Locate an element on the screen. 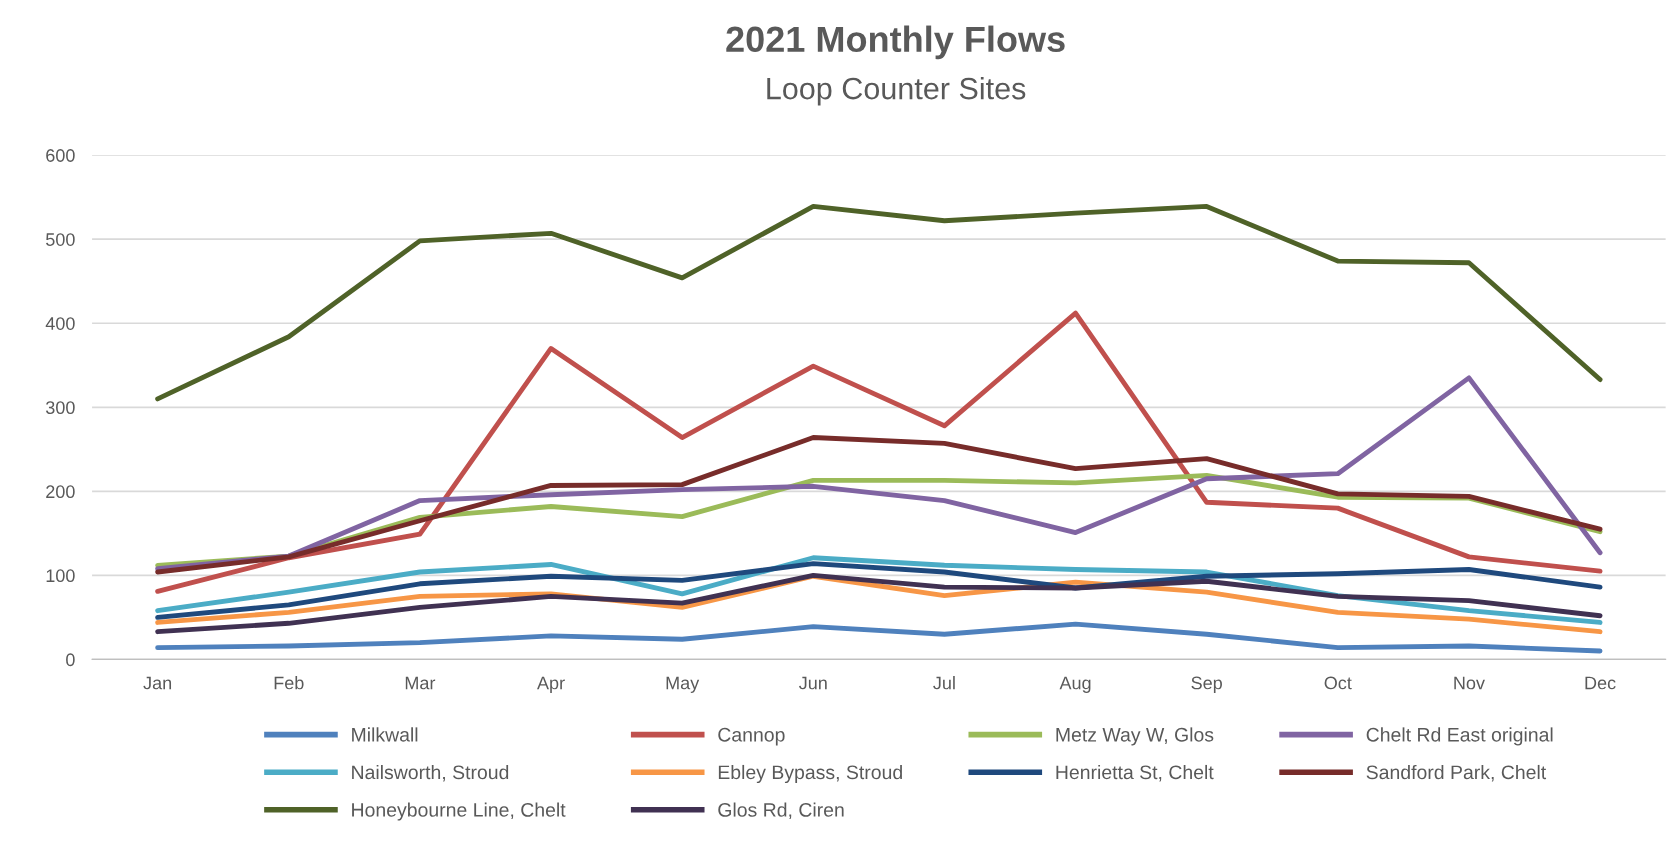 The width and height of the screenshot is (1674, 862). legend-label: Glos Rd, Ciren is located at coordinates (781, 811).